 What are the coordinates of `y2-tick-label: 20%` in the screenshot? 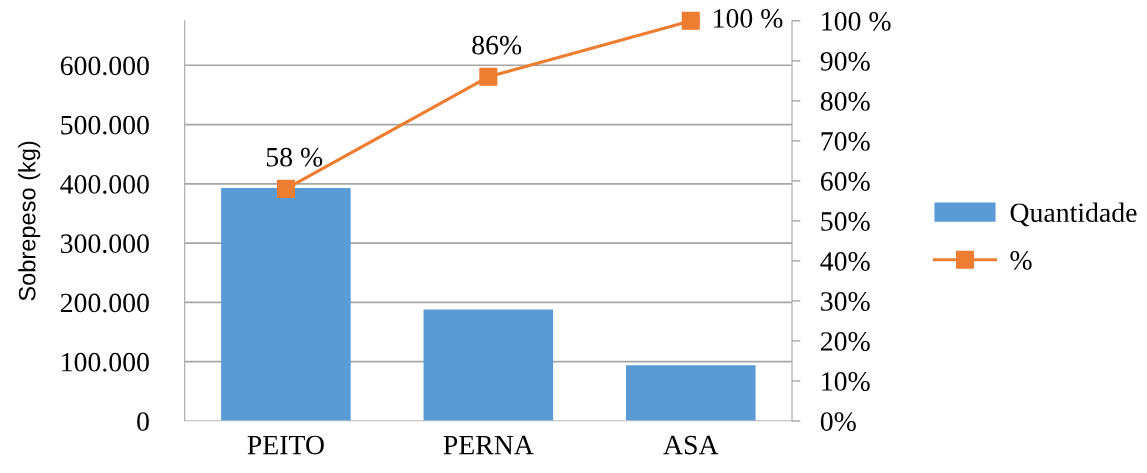 It's located at (845, 341).